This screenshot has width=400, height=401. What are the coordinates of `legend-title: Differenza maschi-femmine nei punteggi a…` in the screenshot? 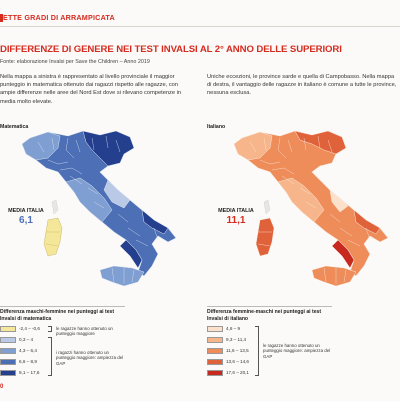 It's located at (57, 315).